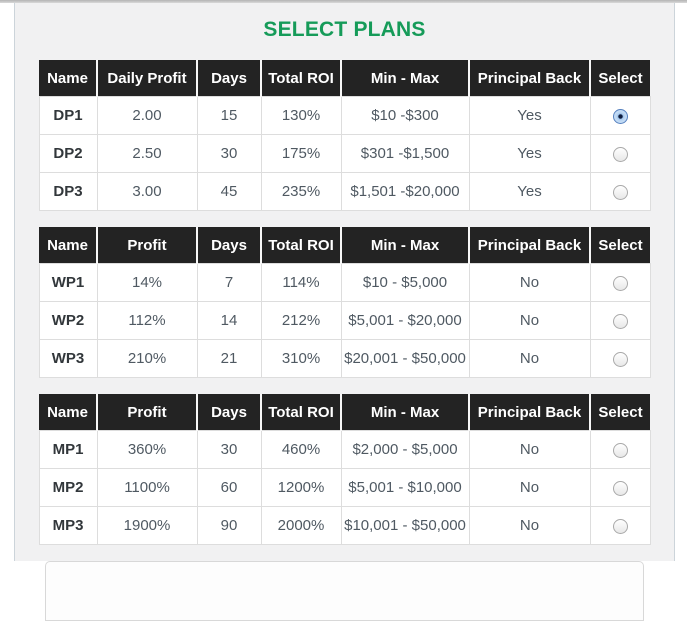 This screenshot has width=687, height=621. Describe the element at coordinates (405, 116) in the screenshot. I see `plan-min-max-cell: $10 -$300` at that location.